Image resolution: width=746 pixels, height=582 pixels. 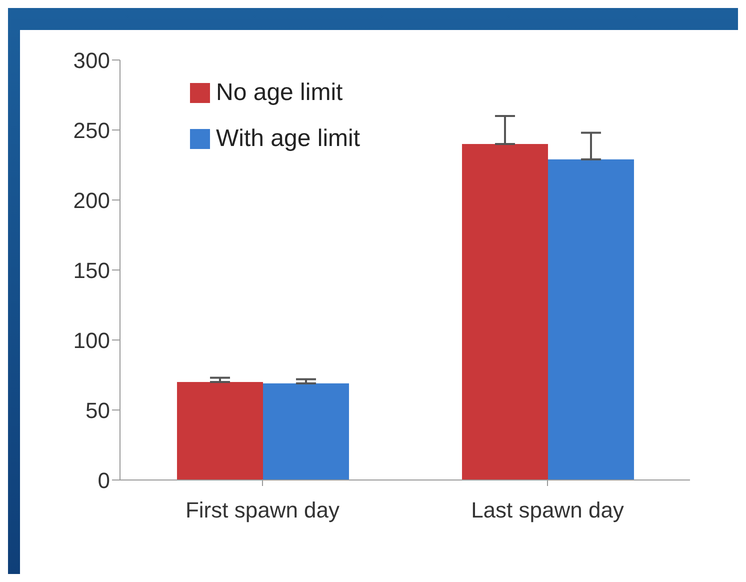 I want to click on y-tick-label: 100, so click(x=91, y=340).